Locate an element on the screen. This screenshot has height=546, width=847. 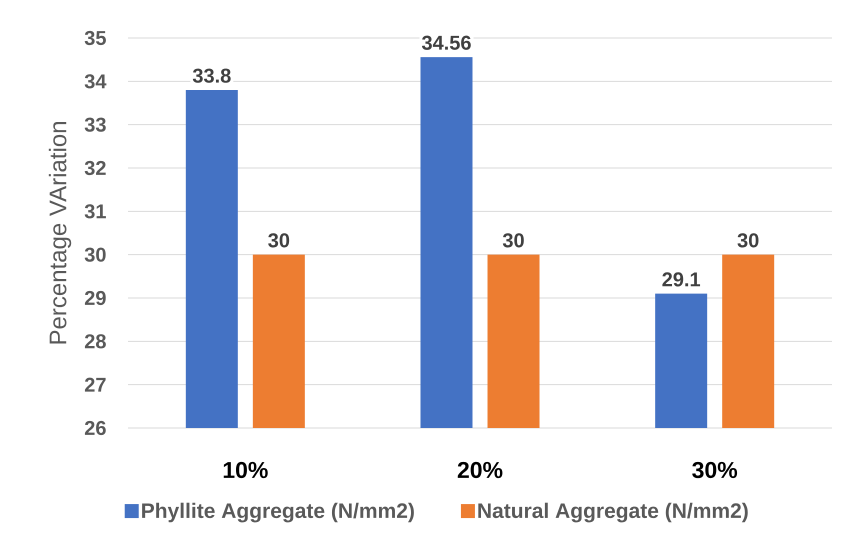
data-label: 33.8 is located at coordinates (211, 75).